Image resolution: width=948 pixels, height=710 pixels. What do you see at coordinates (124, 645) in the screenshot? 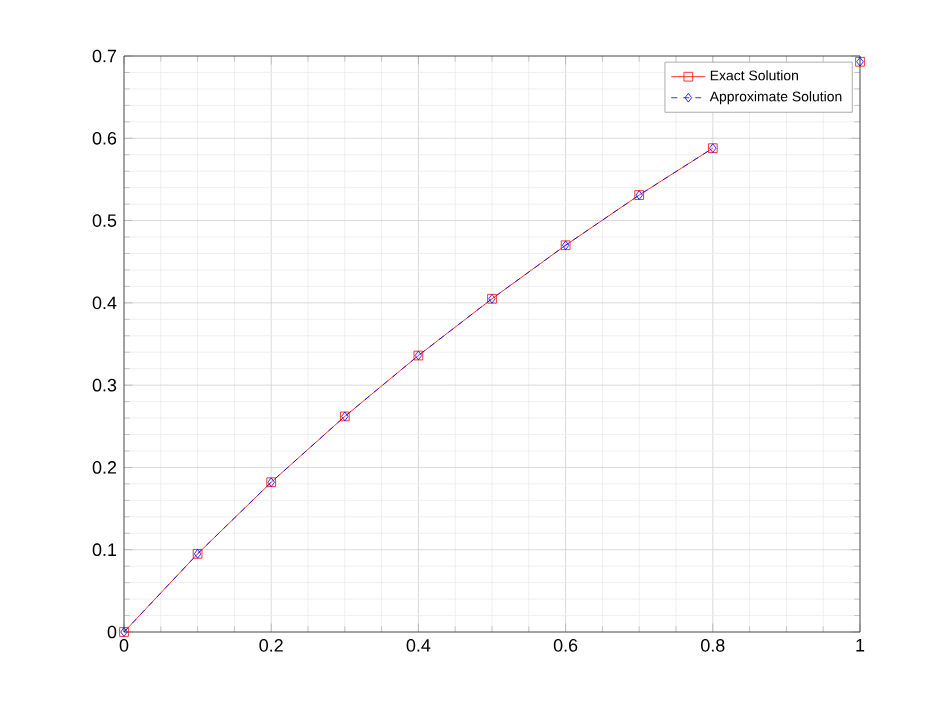
I see `x-tick-label: 0` at bounding box center [124, 645].